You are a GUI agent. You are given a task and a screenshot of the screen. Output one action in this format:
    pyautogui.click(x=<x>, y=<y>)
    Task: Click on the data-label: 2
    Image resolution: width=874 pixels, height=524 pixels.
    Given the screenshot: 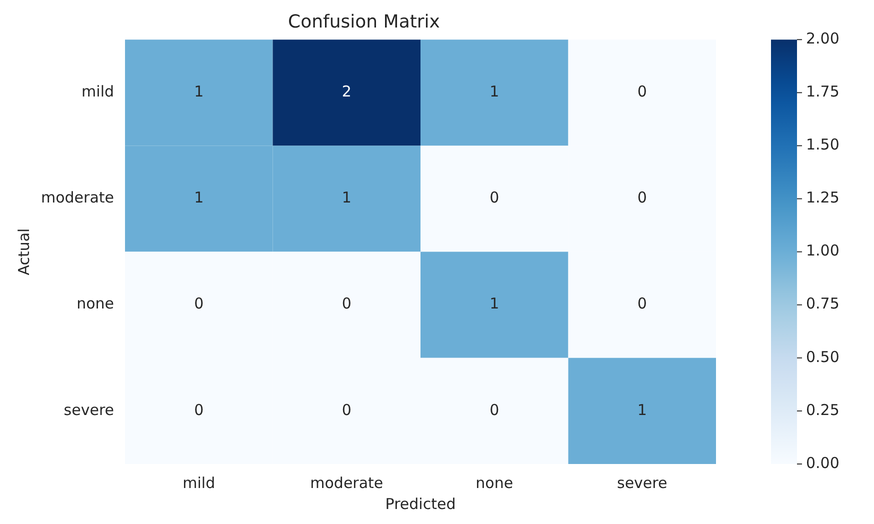 What is the action you would take?
    pyautogui.click(x=347, y=91)
    